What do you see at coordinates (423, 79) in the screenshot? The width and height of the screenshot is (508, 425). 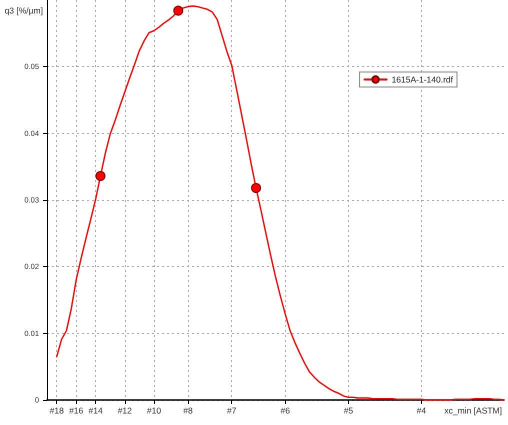 I see `legend-label: 1615A-1-140.rdf` at bounding box center [423, 79].